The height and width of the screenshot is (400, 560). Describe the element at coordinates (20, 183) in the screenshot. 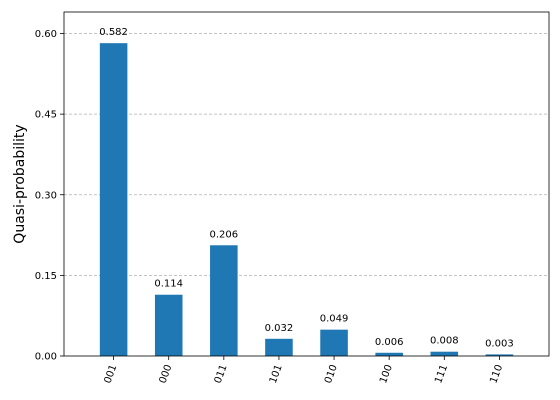

I see `y-axis-title: Quasi-probability` at that location.